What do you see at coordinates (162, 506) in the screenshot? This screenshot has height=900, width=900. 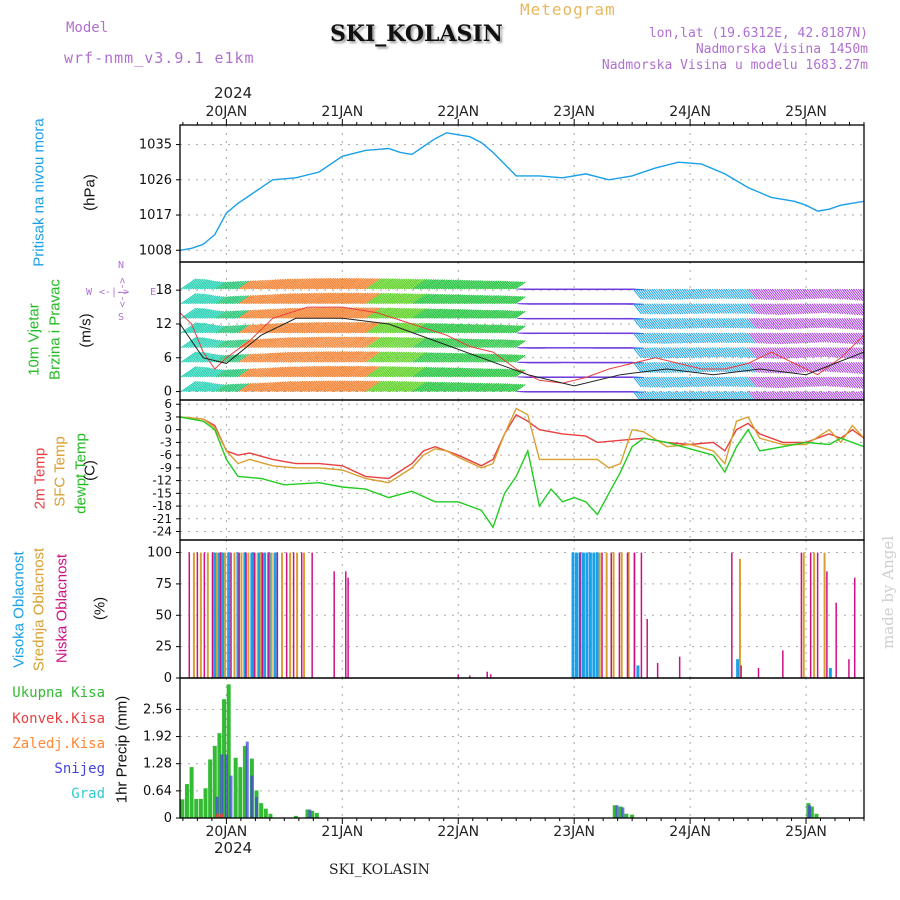 I see `y-tick-label: -18` at bounding box center [162, 506].